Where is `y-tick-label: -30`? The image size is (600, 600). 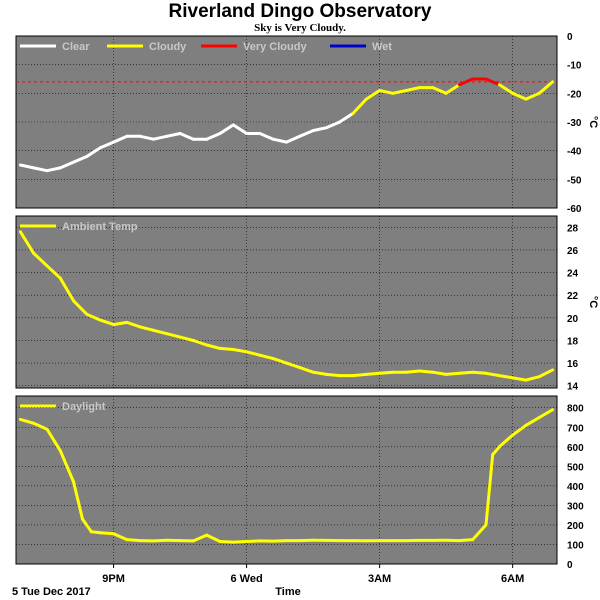 y-tick-label: -30 is located at coordinates (574, 123).